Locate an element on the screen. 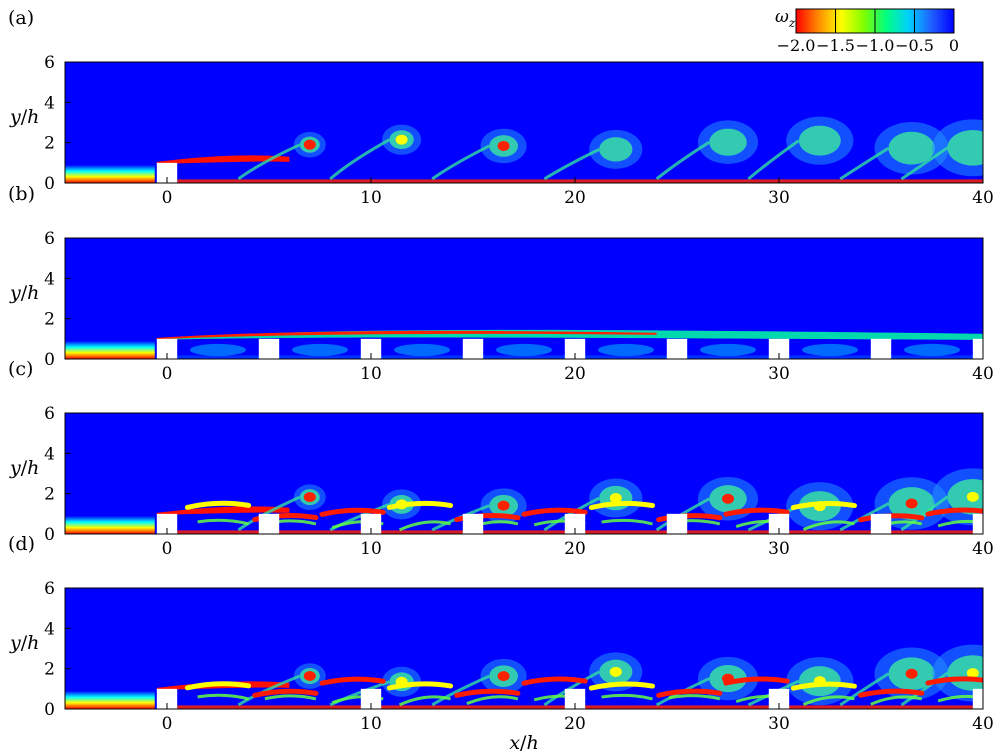  y-tick-label: 0 is located at coordinates (49, 360).